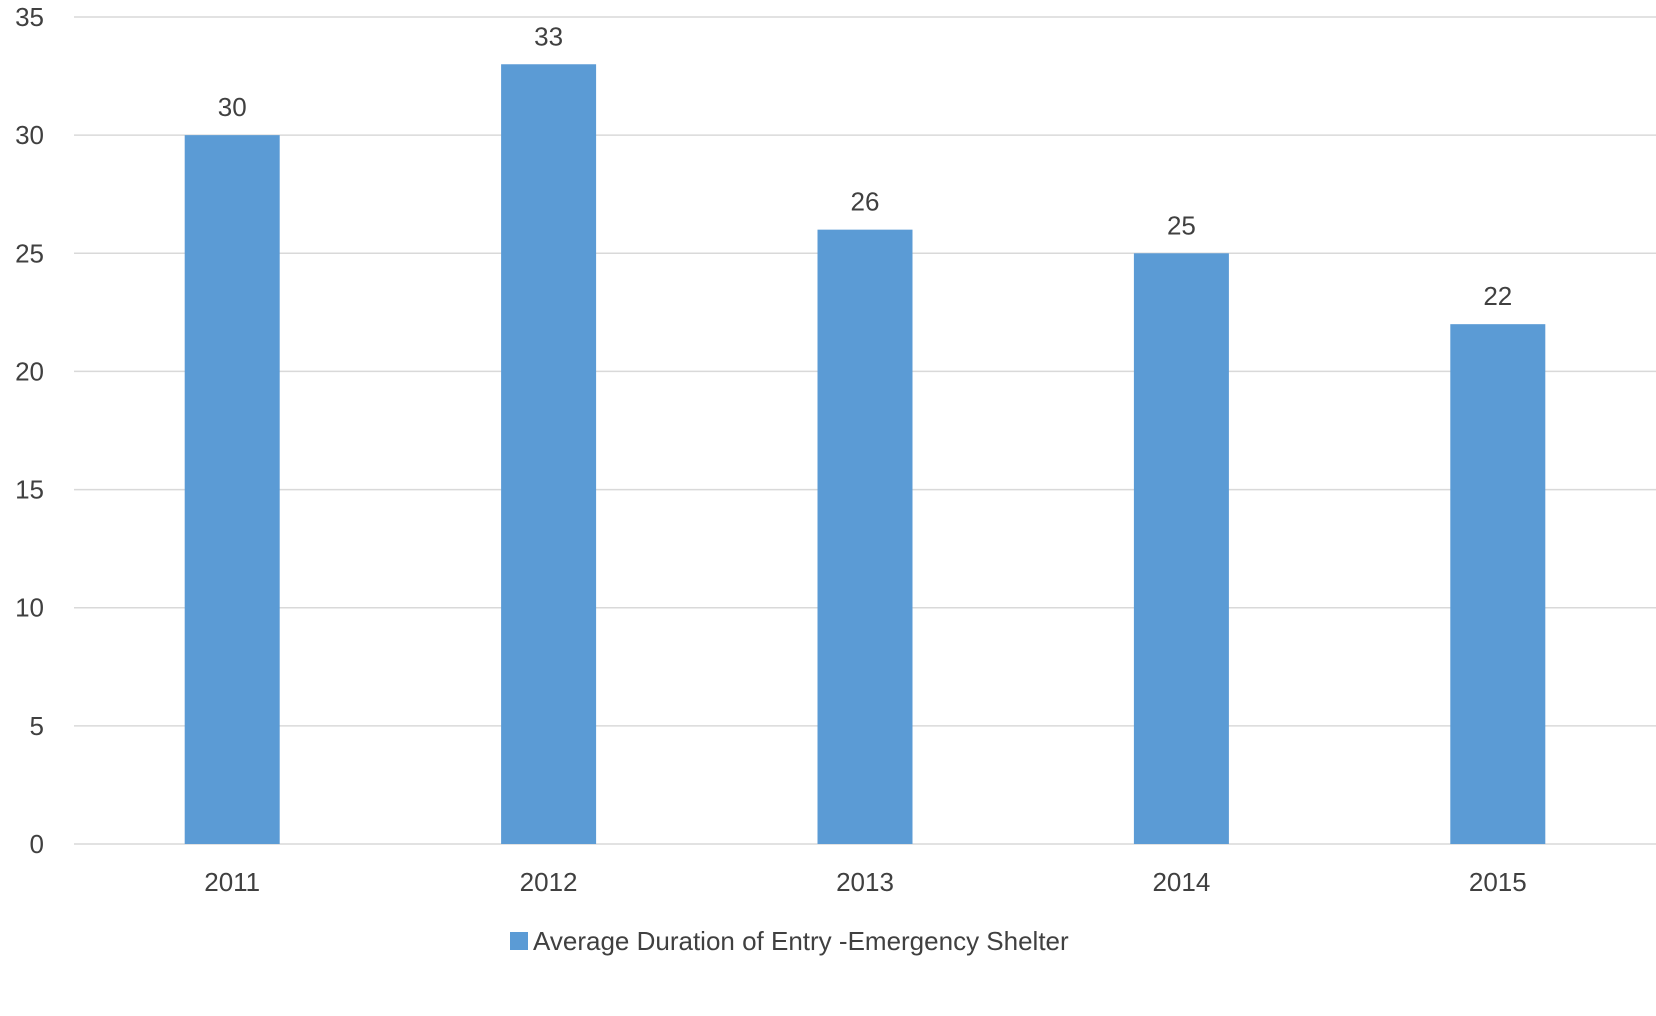 This screenshot has width=1656, height=1016. Describe the element at coordinates (37, 844) in the screenshot. I see `y-tick-label: 0` at that location.